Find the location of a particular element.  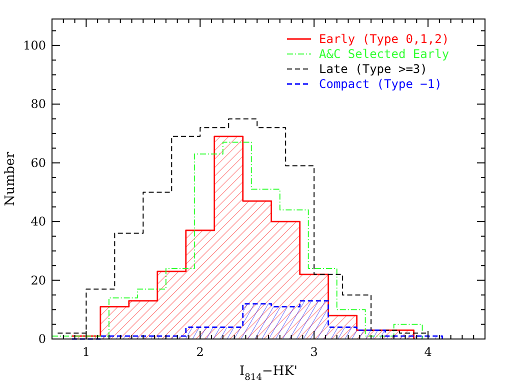

legend-label: Early (Type 0,1,2) is located at coordinates (384, 39).